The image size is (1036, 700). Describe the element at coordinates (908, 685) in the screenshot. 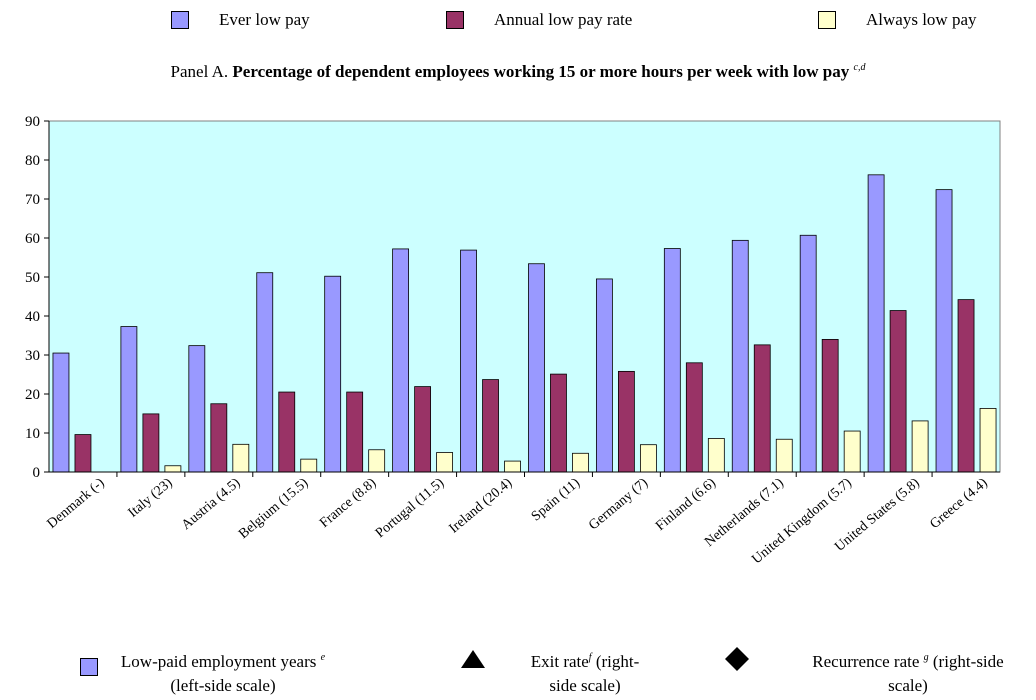

I see `legend-recurrence-scale-2: scale)` at that location.